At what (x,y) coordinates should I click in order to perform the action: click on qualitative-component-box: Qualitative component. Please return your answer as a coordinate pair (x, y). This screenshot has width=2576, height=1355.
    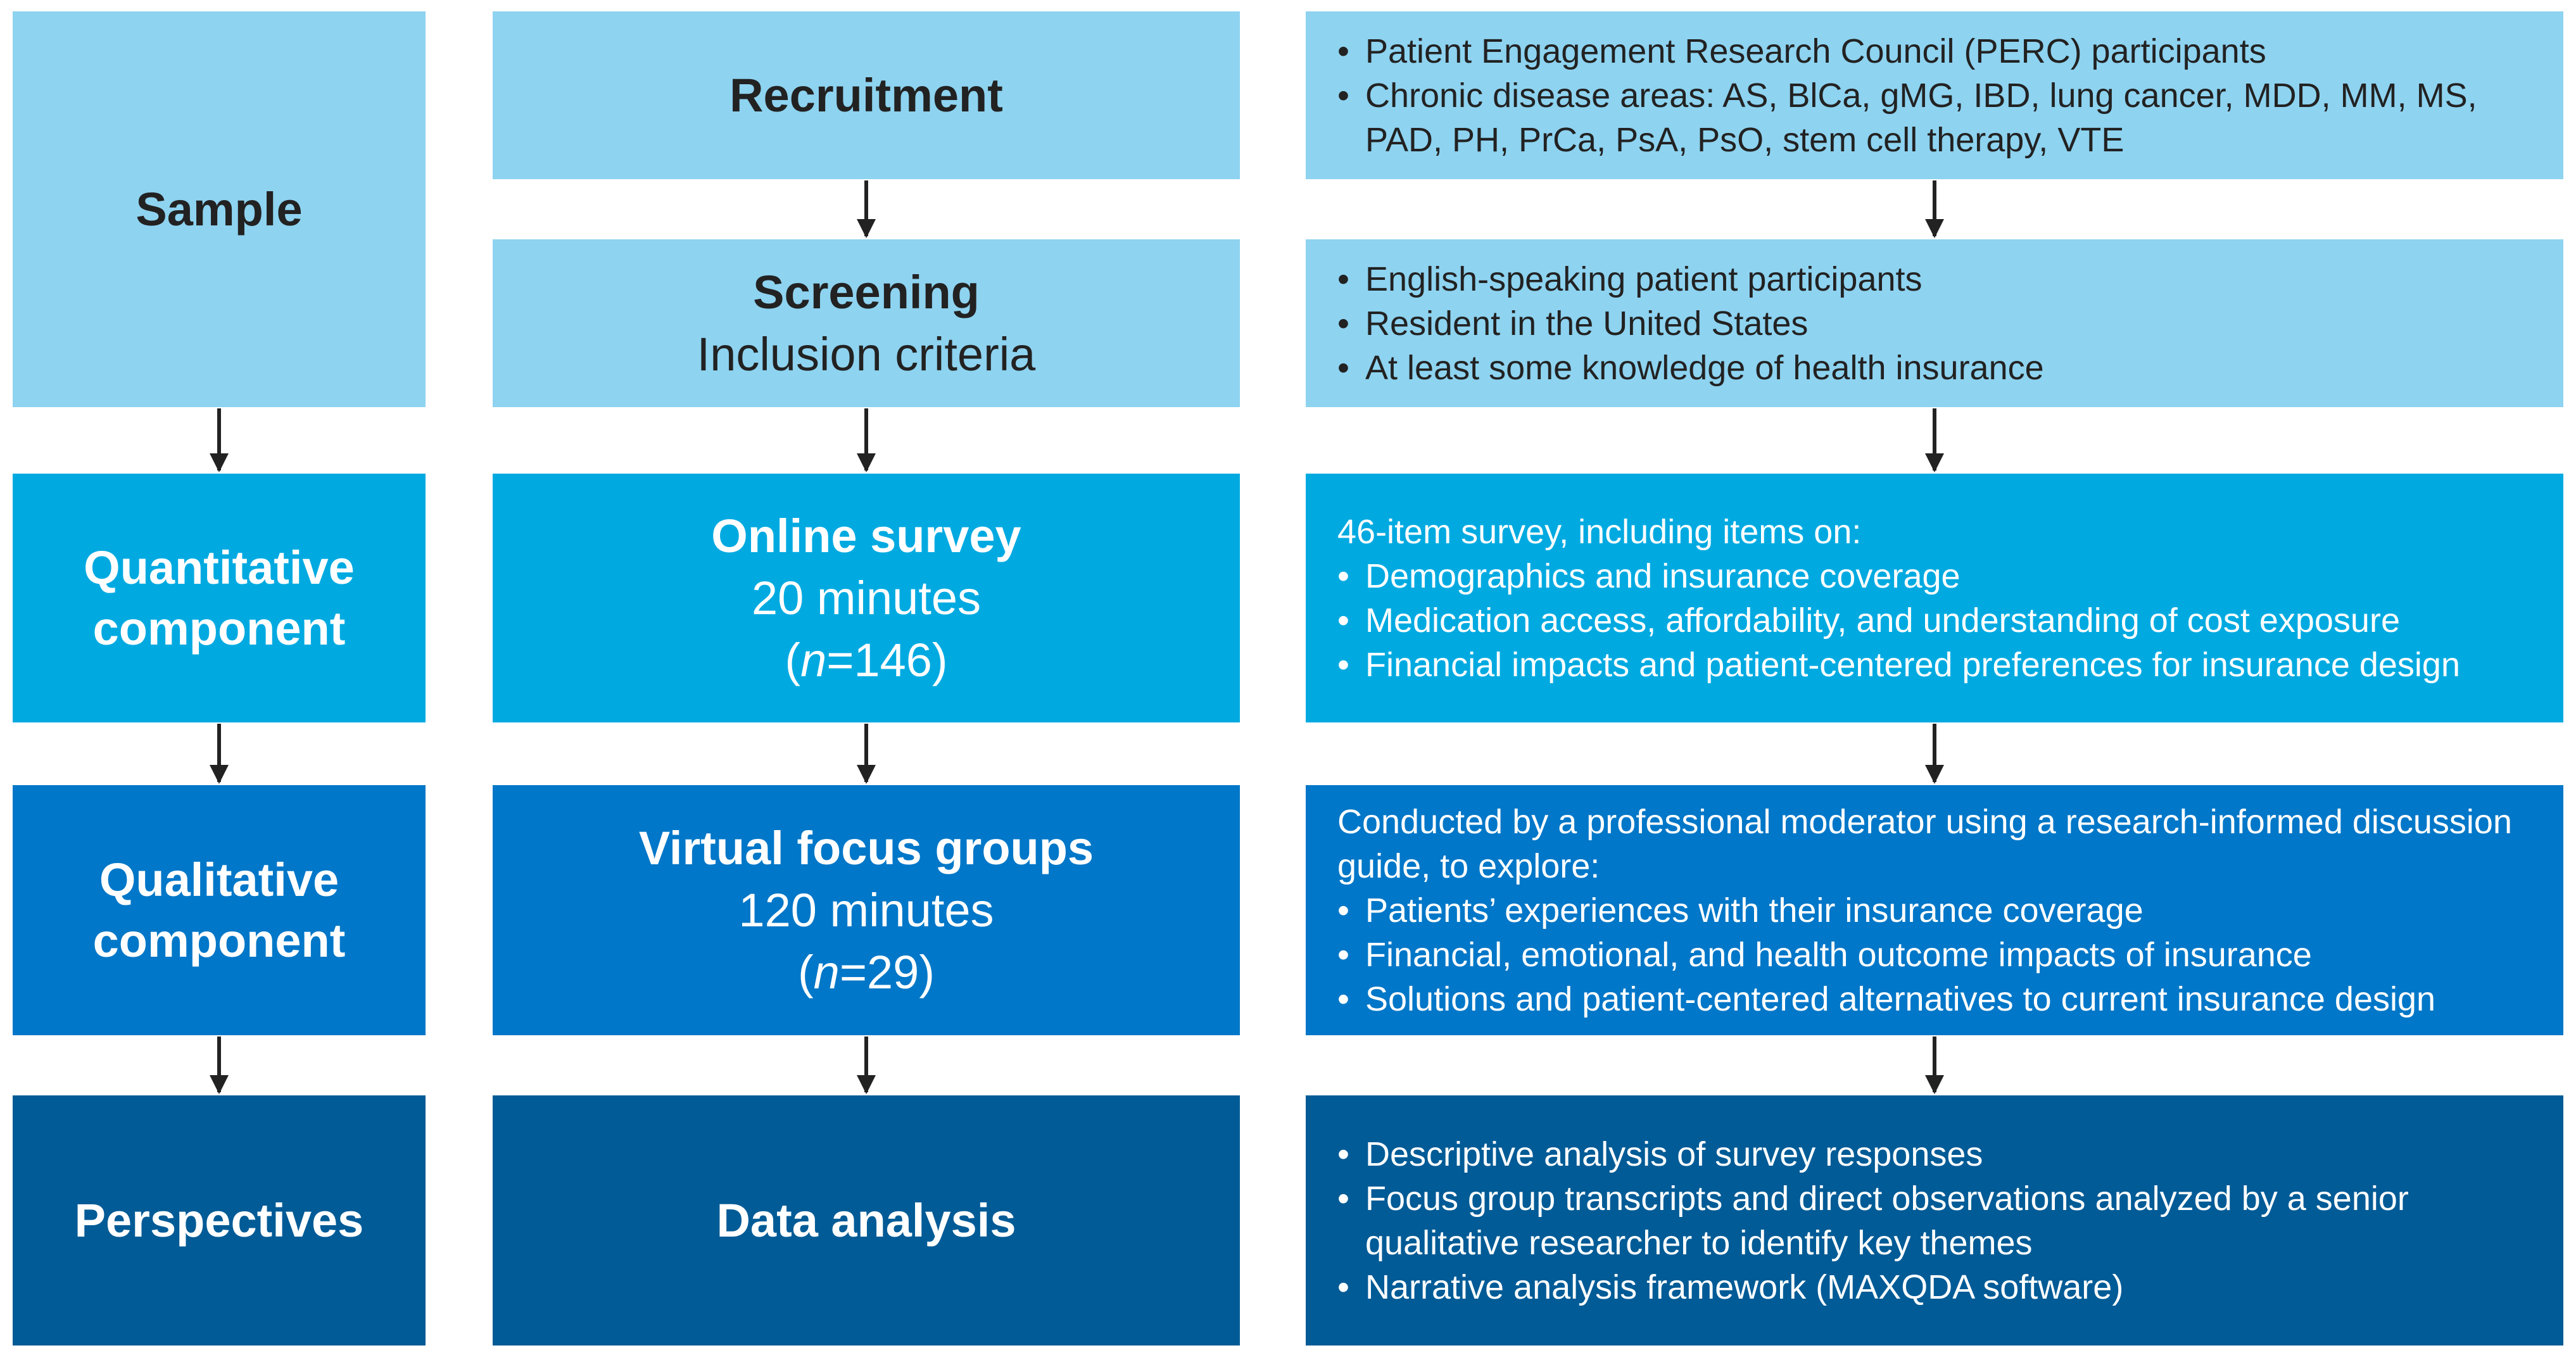
    Looking at the image, I should click on (219, 910).